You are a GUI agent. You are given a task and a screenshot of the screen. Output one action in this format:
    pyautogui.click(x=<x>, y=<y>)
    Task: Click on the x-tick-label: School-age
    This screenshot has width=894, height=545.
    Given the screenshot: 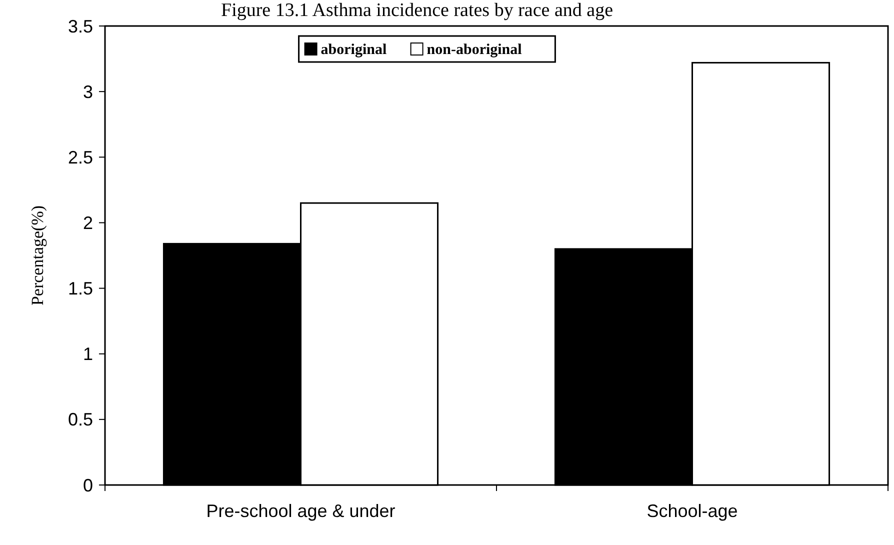 What is the action you would take?
    pyautogui.click(x=692, y=511)
    